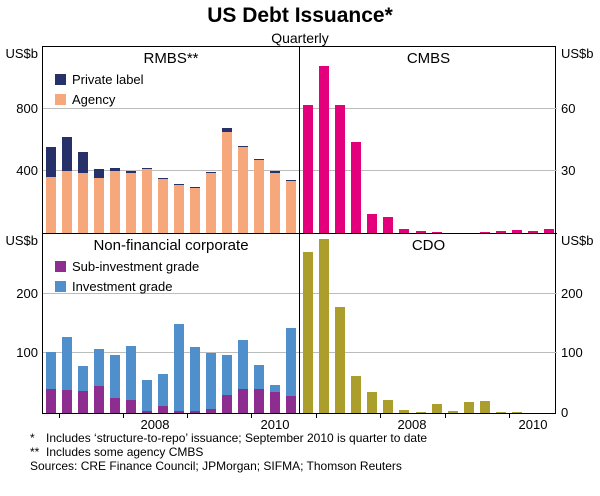 The image size is (600, 496). Describe the element at coordinates (568, 170) in the screenshot. I see `y-tick-label: 30` at that location.